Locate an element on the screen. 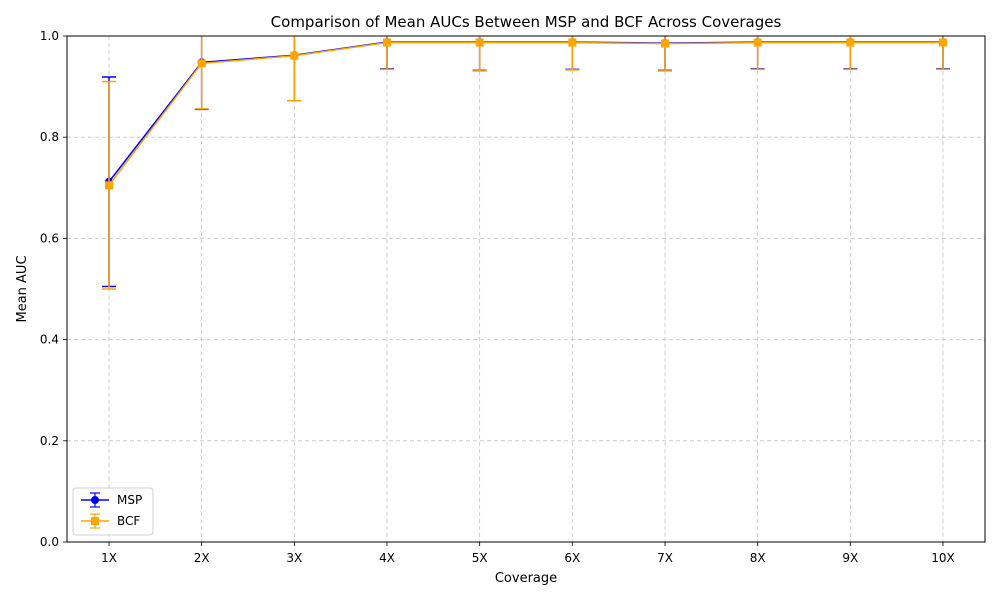 The width and height of the screenshot is (1000, 600). x-tick-label: 7X is located at coordinates (665, 558).